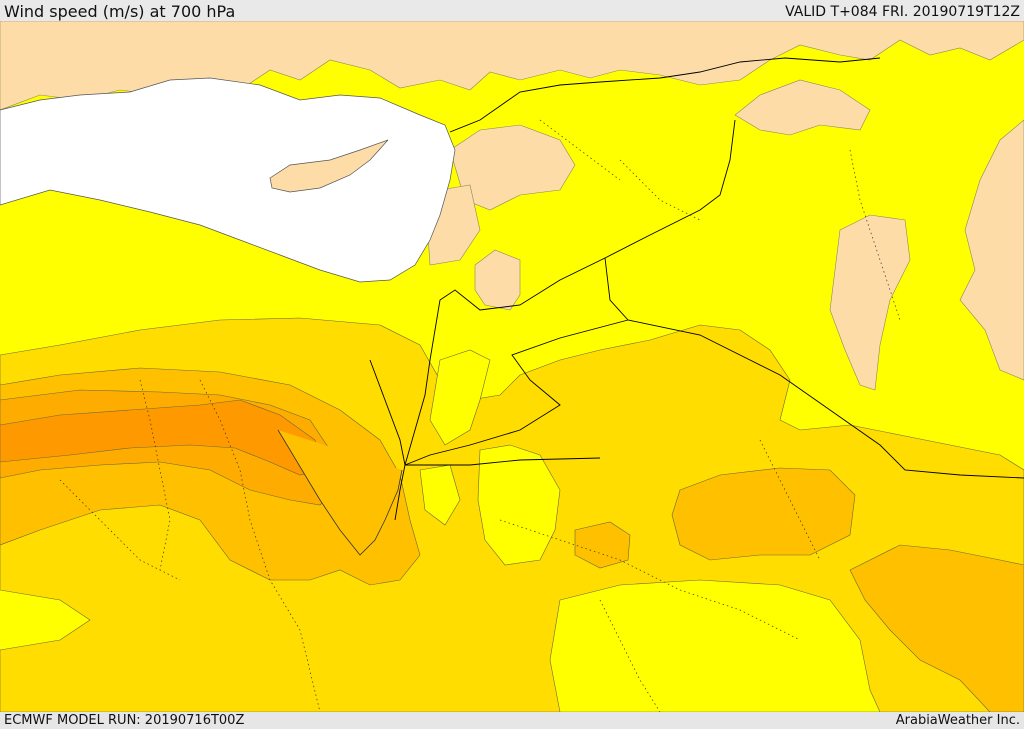 The height and width of the screenshot is (729, 1024). I want to click on valid-time-label: VALID T+084 FRI. 20190719T12Z, so click(902, 12).